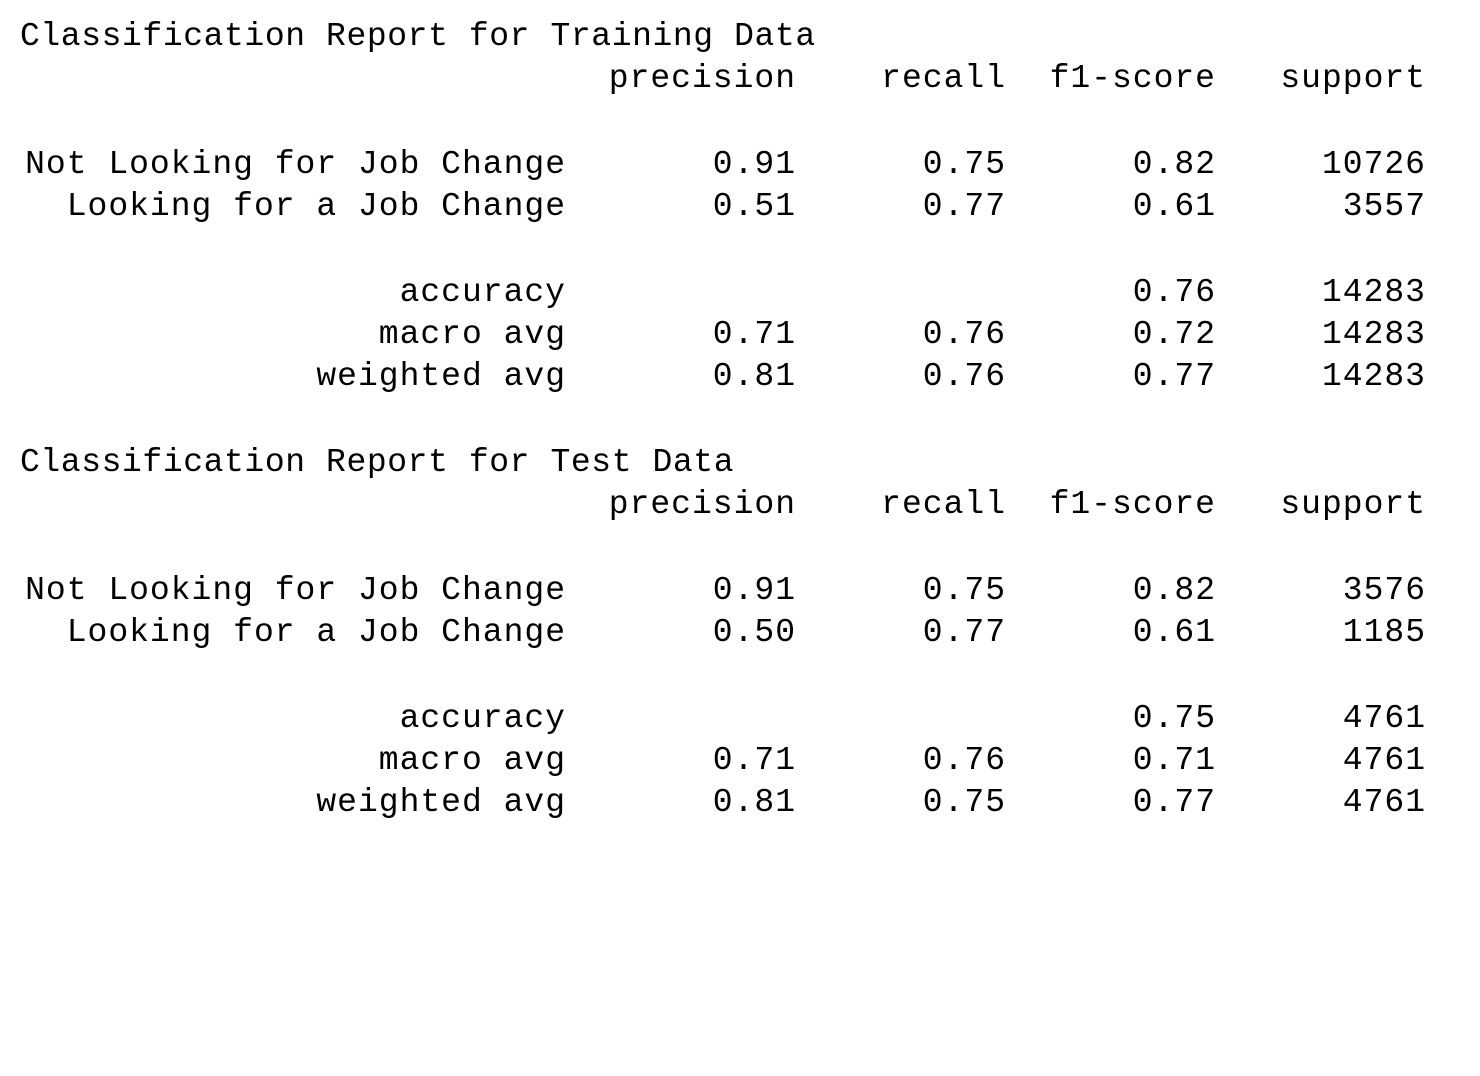  I want to click on weighted-avg-row: weighted avg 0.81 0.75 0.77 4761, so click(740, 803).